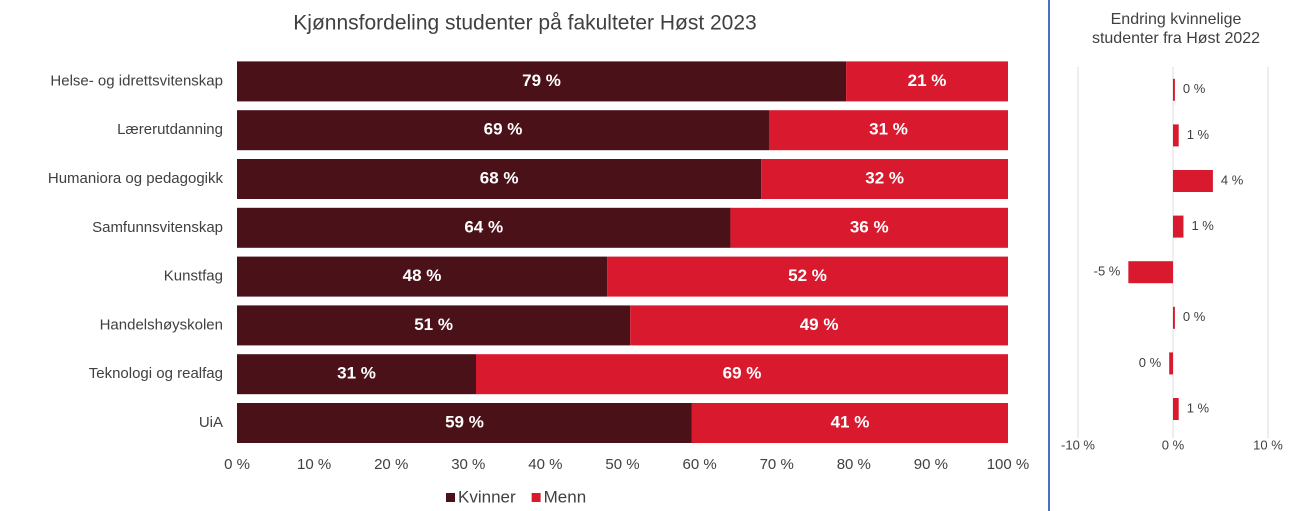 The width and height of the screenshot is (1294, 511). I want to click on y-tick-label: Helse- og idrettsvitenskap, so click(136, 80).